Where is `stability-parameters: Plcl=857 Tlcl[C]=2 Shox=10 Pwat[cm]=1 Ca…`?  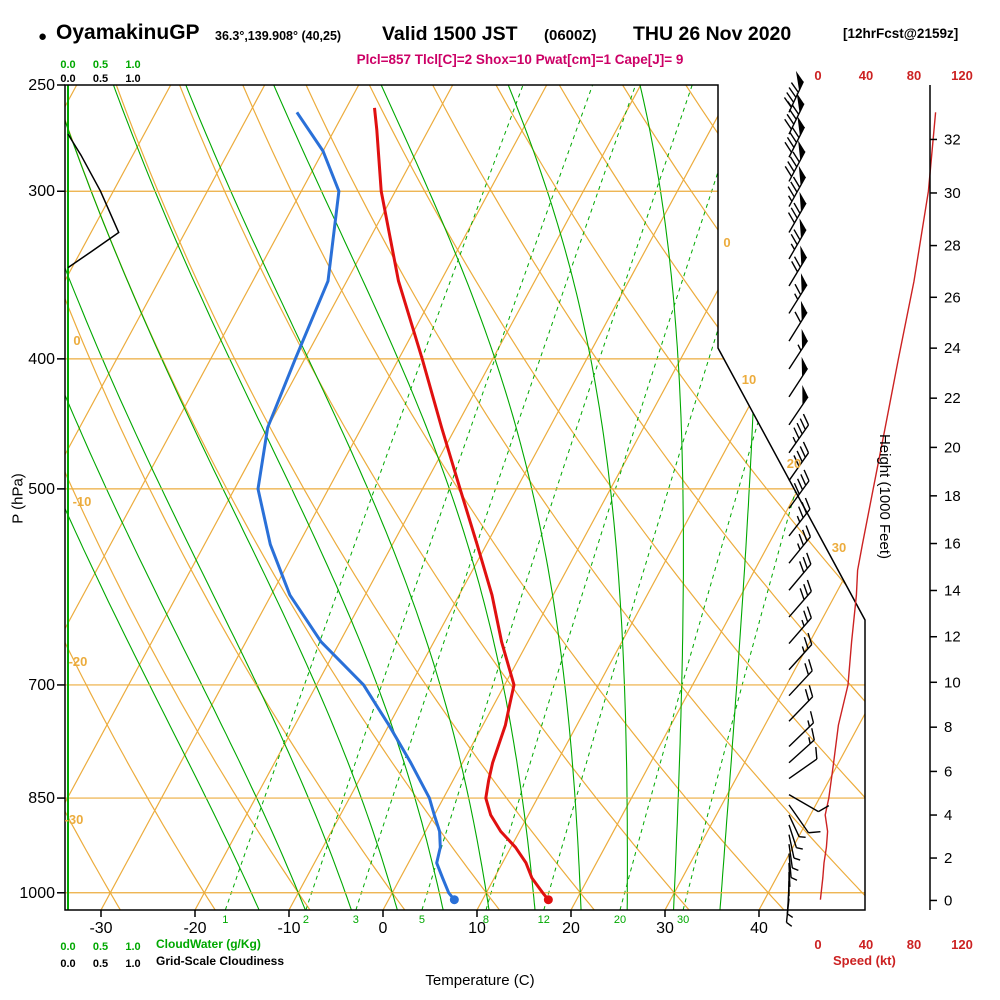 stability-parameters: Plcl=857 Tlcl[C]=2 Shox=10 Pwat[cm]=1 Ca… is located at coordinates (520, 59).